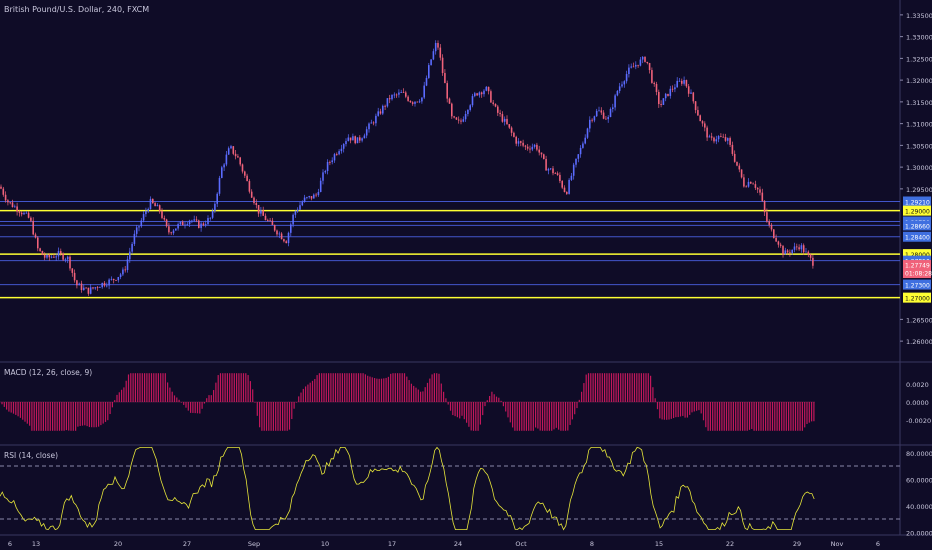 The image size is (932, 550). I want to click on level-tag-bg, so click(917, 225).